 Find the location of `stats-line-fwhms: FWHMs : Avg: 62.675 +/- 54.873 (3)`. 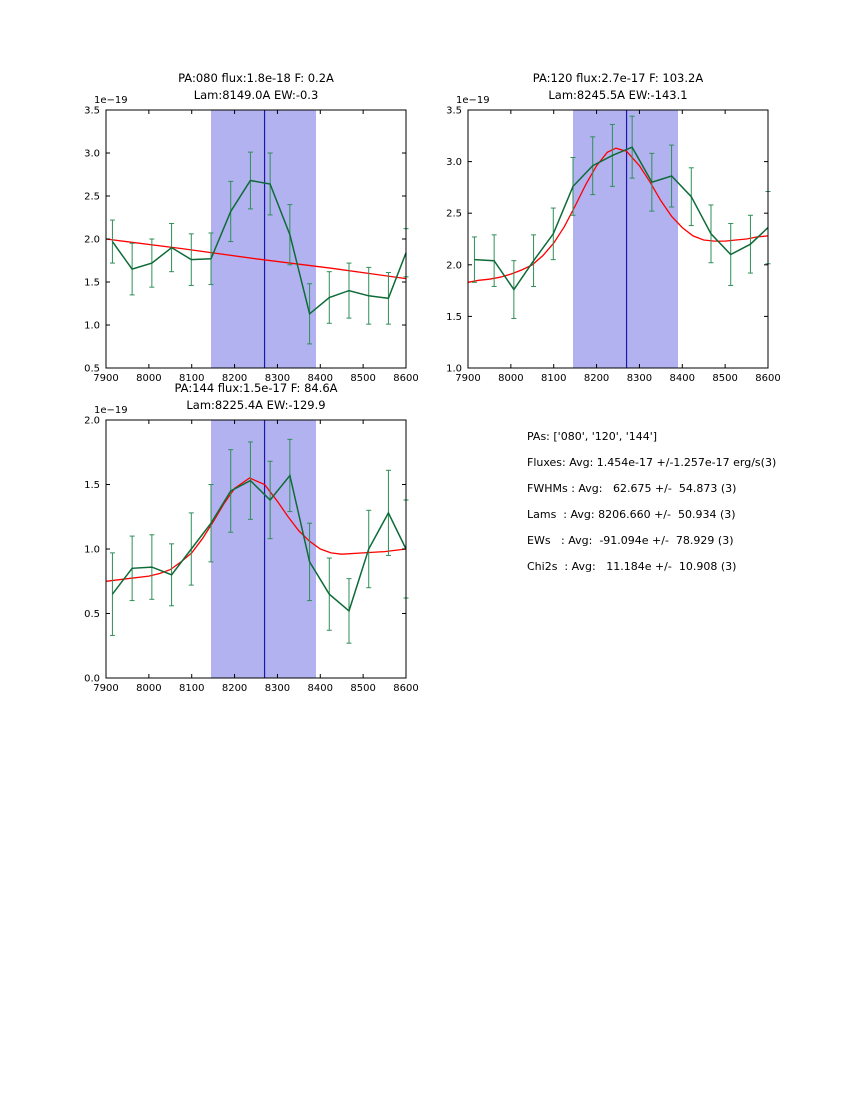

stats-line-fwhms: FWHMs : Avg: 62.675 +/- 54.873 (3) is located at coordinates (632, 488).